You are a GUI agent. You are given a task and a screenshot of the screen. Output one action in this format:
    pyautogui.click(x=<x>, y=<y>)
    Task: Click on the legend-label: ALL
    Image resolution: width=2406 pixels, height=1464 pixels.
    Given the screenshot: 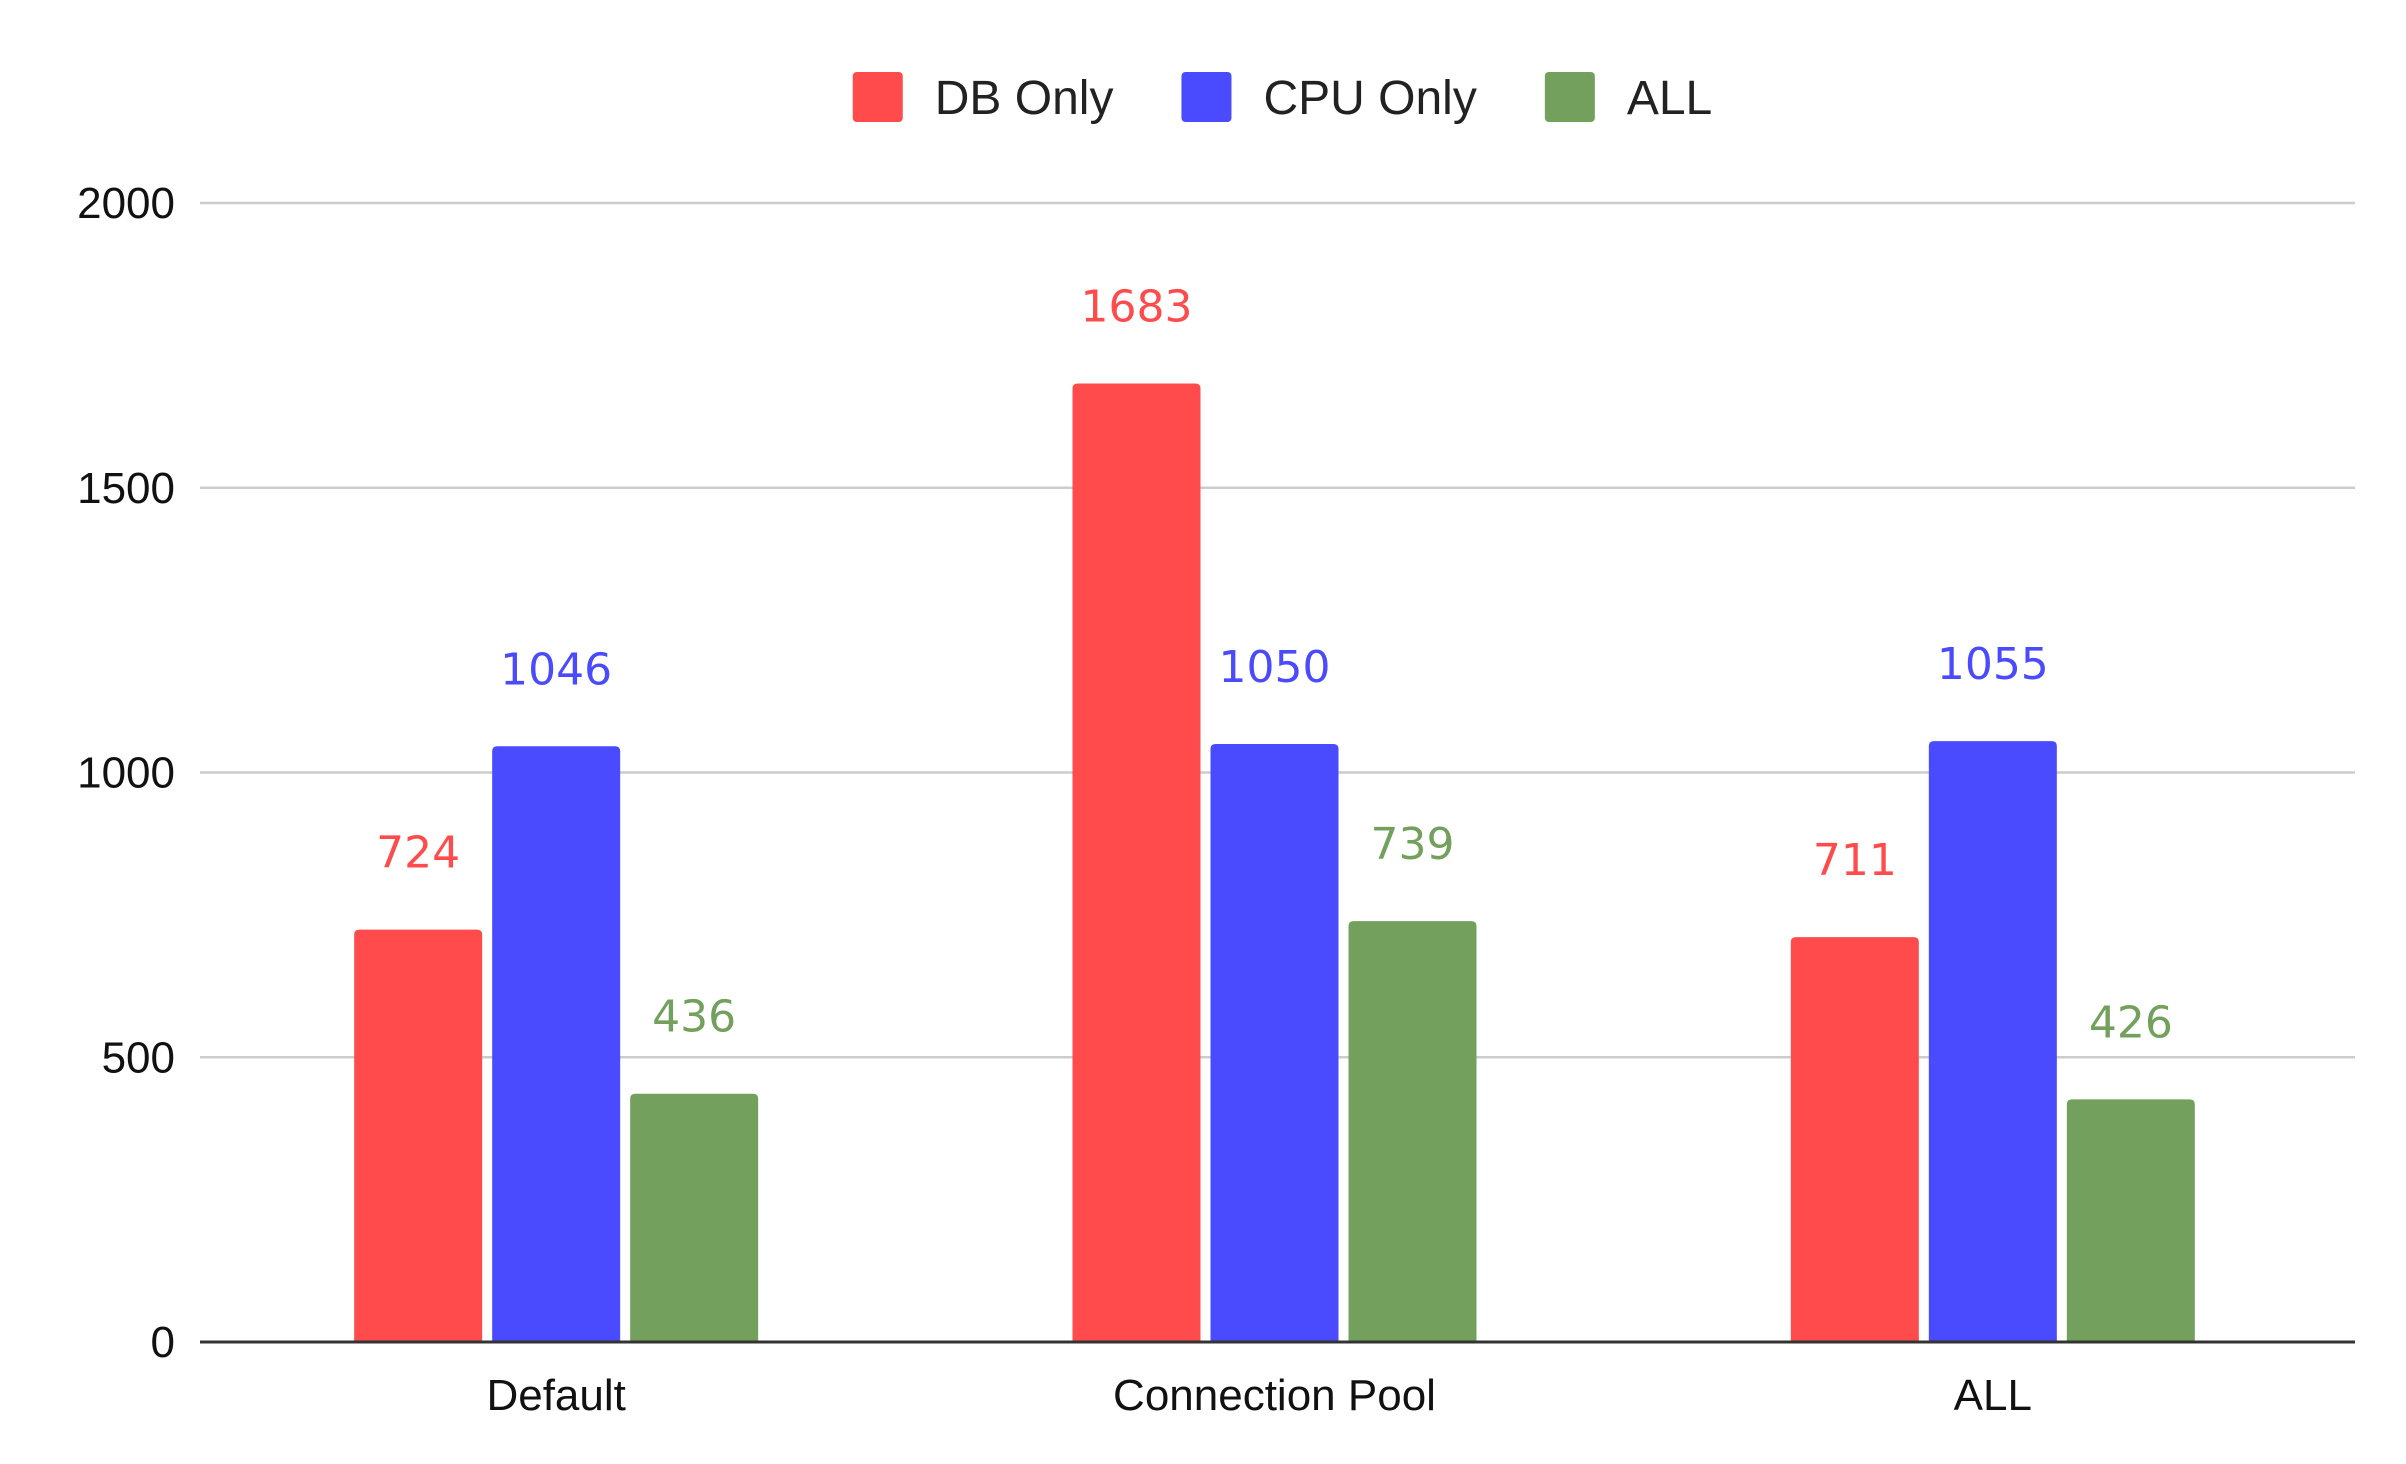 What is the action you would take?
    pyautogui.click(x=1669, y=98)
    